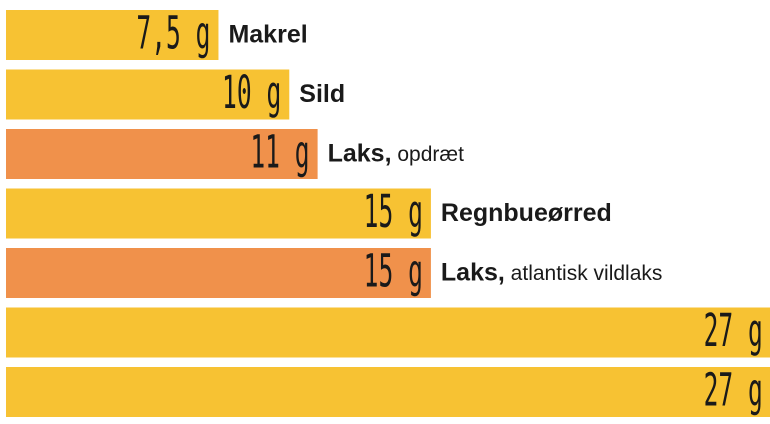 The width and height of the screenshot is (770, 424). I want to click on bar-group: 7,5 g Makrel, so click(157, 33).